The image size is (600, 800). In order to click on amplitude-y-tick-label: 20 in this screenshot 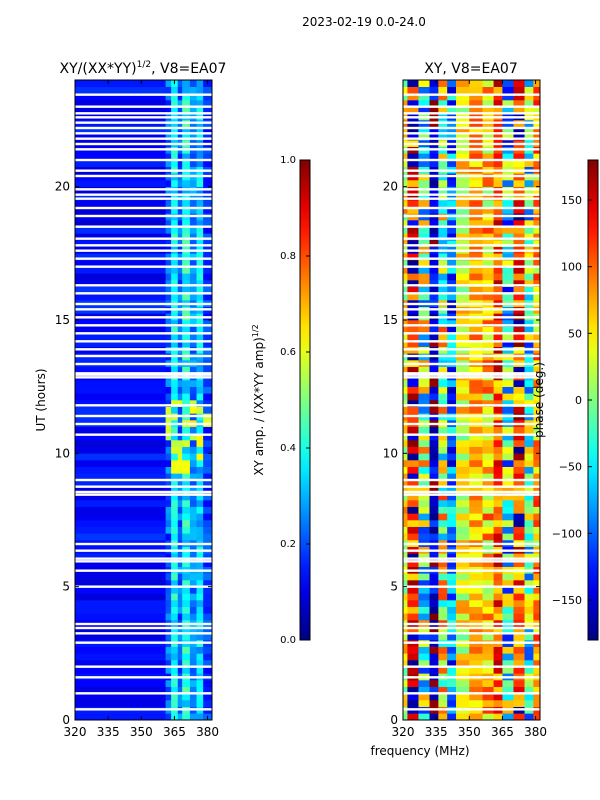, I will do `click(62, 187)`.